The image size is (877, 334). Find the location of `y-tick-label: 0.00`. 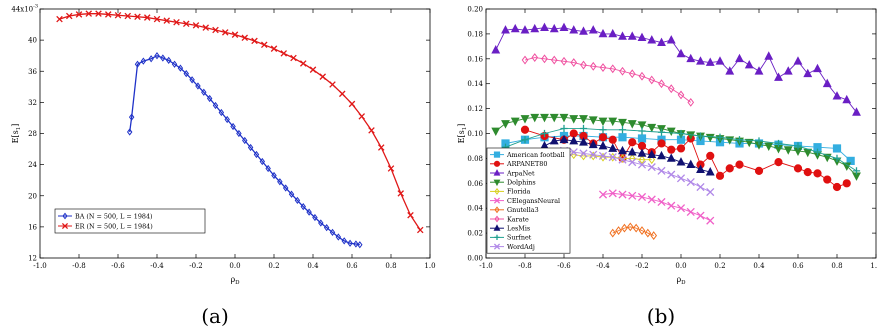

y-tick-label: 0.00 is located at coordinates (475, 259).